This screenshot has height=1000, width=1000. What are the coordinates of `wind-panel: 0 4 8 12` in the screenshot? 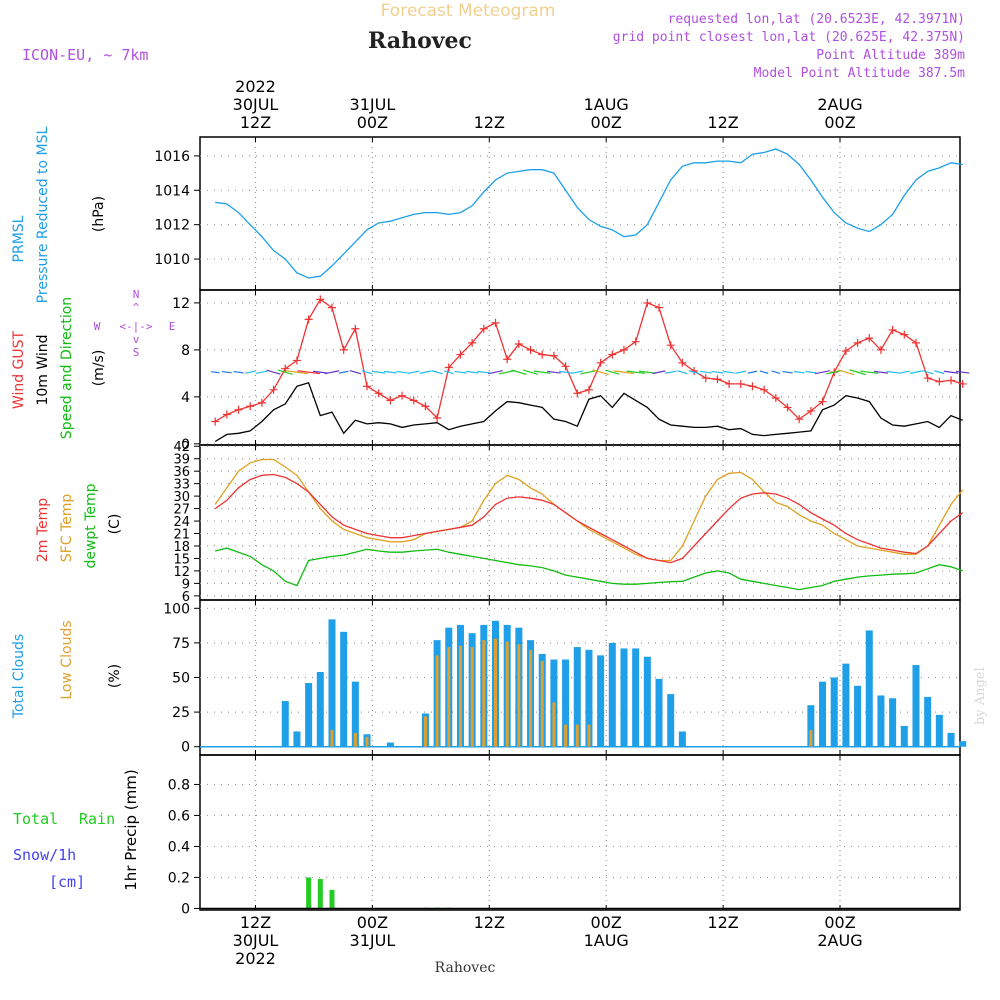 It's located at (571, 371).